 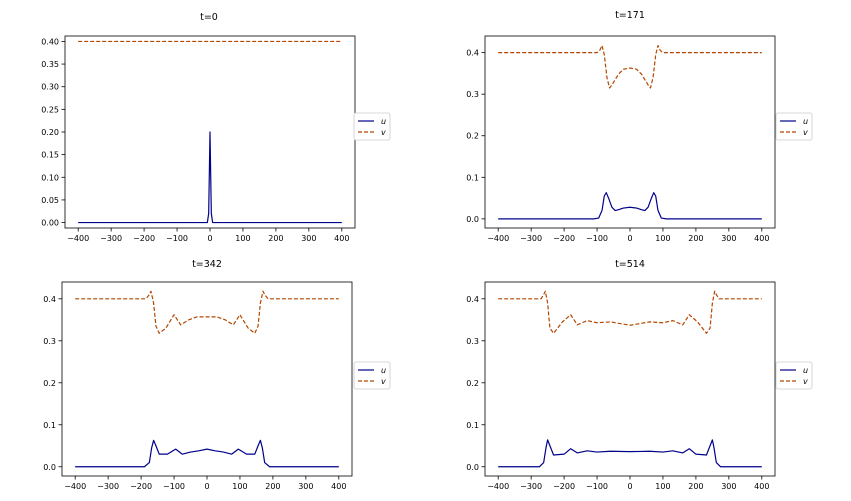 What do you see at coordinates (50, 87) in the screenshot?
I see `y-tick-label: 0.30` at bounding box center [50, 87].